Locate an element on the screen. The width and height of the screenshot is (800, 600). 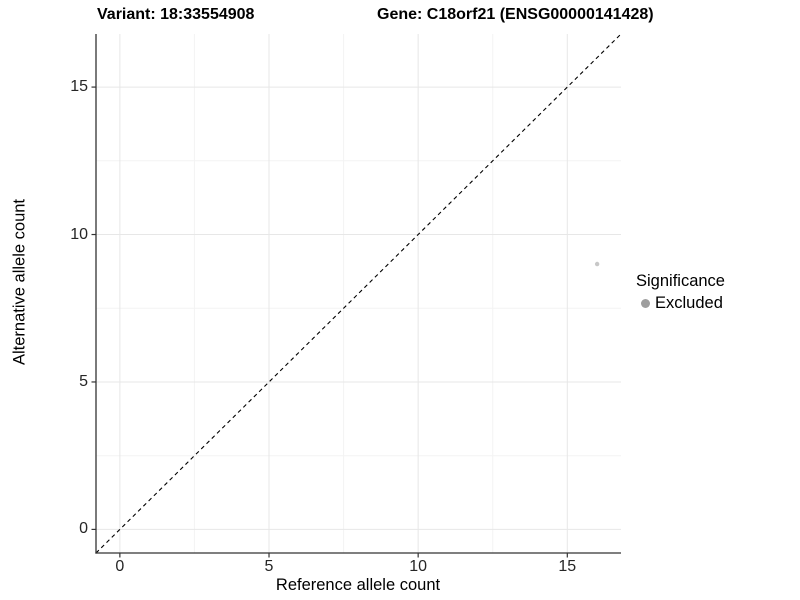
legend-item-label: Excluded is located at coordinates (689, 303).